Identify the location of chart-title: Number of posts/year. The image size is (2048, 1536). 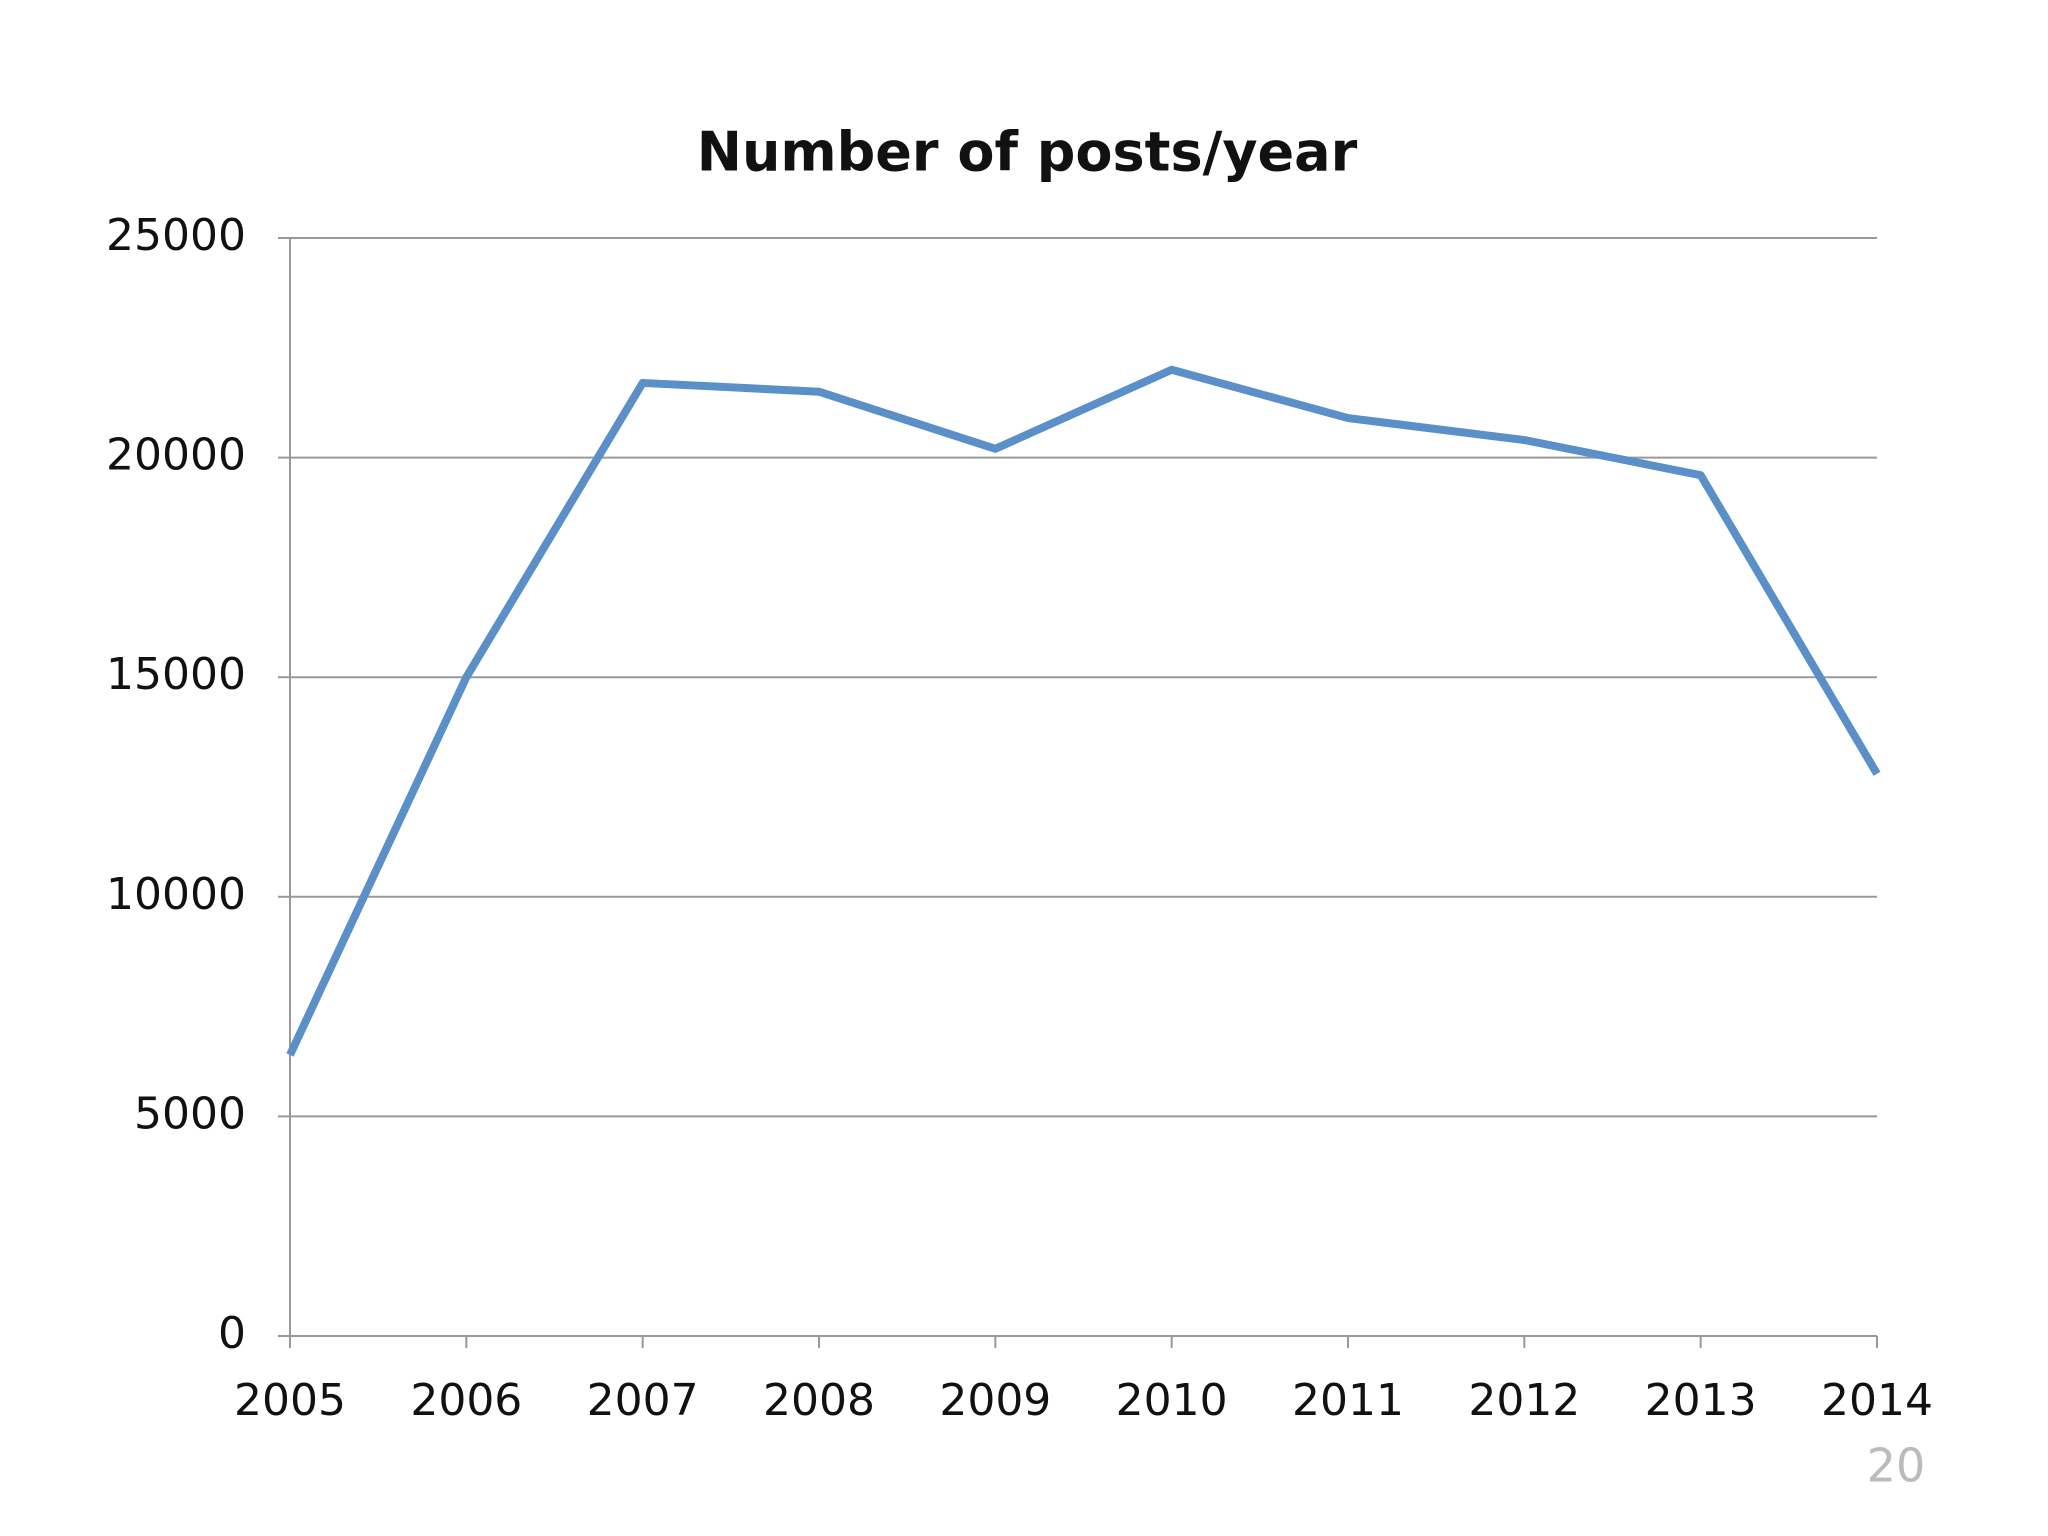
(1027, 152).